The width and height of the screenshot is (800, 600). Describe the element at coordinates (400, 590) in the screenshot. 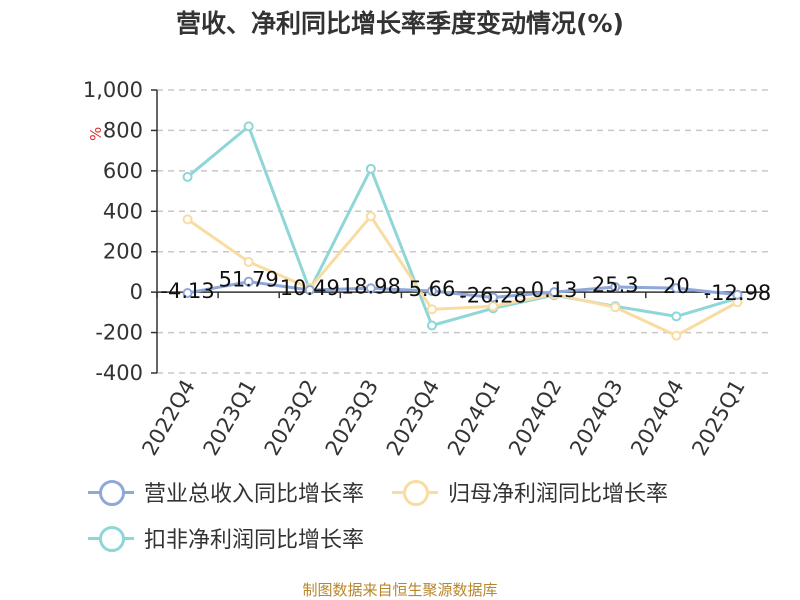

I see `source-note: 制图数据来自恒生聚源数据库` at that location.